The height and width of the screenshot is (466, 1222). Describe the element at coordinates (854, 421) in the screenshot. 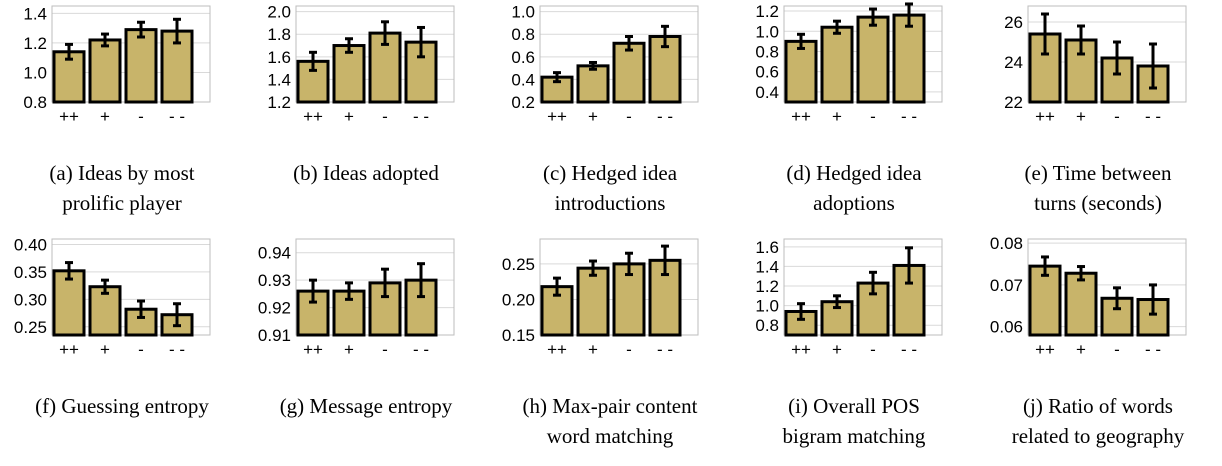

I see `panel-caption: (i) Overall POS bigram matching` at that location.